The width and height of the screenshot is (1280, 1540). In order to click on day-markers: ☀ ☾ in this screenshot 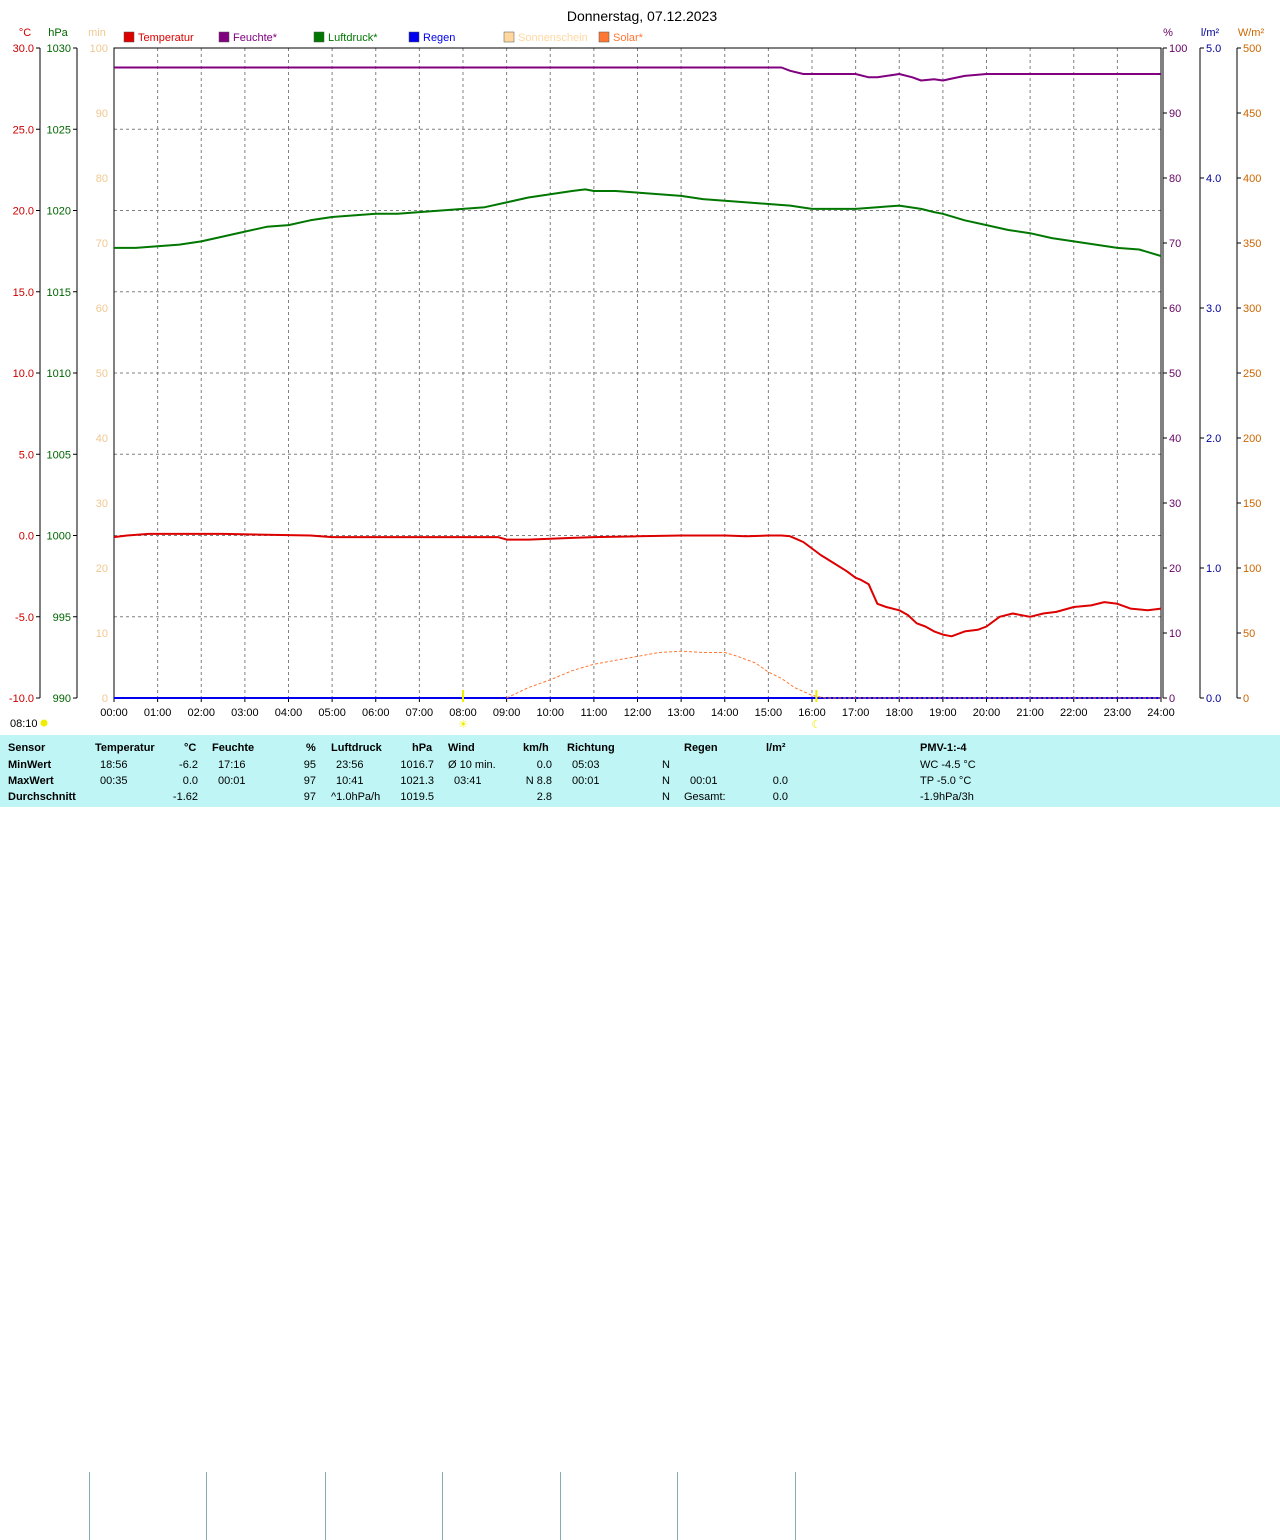, I will do `click(639, 710)`.